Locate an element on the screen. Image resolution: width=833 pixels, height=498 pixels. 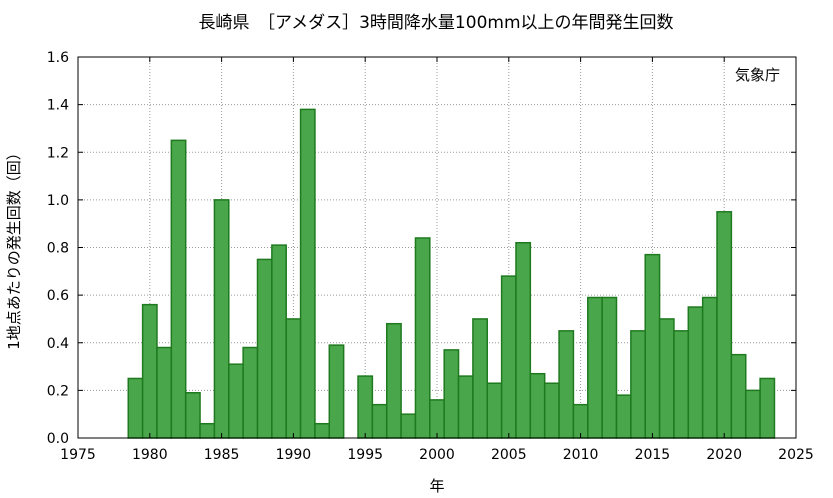
y-axis-label: 1地点あたりの発生回数（回） is located at coordinates (14, 247).